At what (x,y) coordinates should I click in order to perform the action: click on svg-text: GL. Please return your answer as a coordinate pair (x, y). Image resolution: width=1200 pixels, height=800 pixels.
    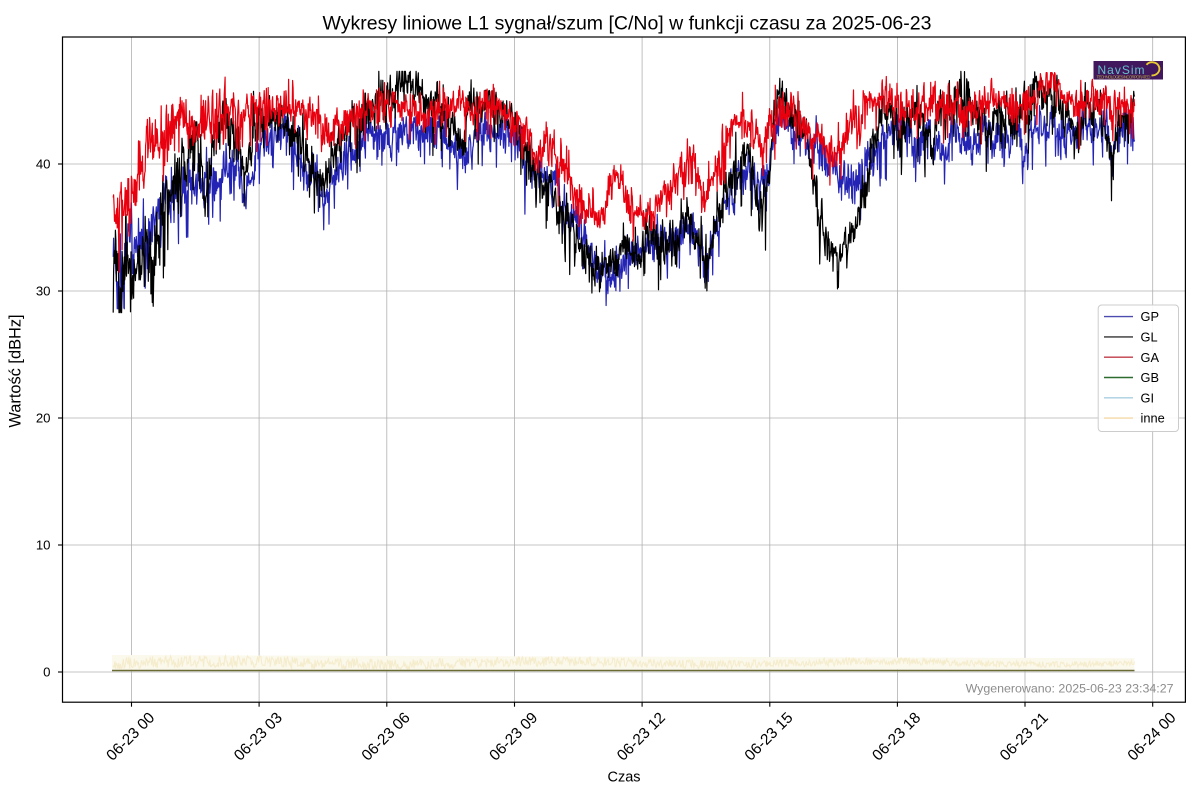
    Looking at the image, I should click on (1149, 337).